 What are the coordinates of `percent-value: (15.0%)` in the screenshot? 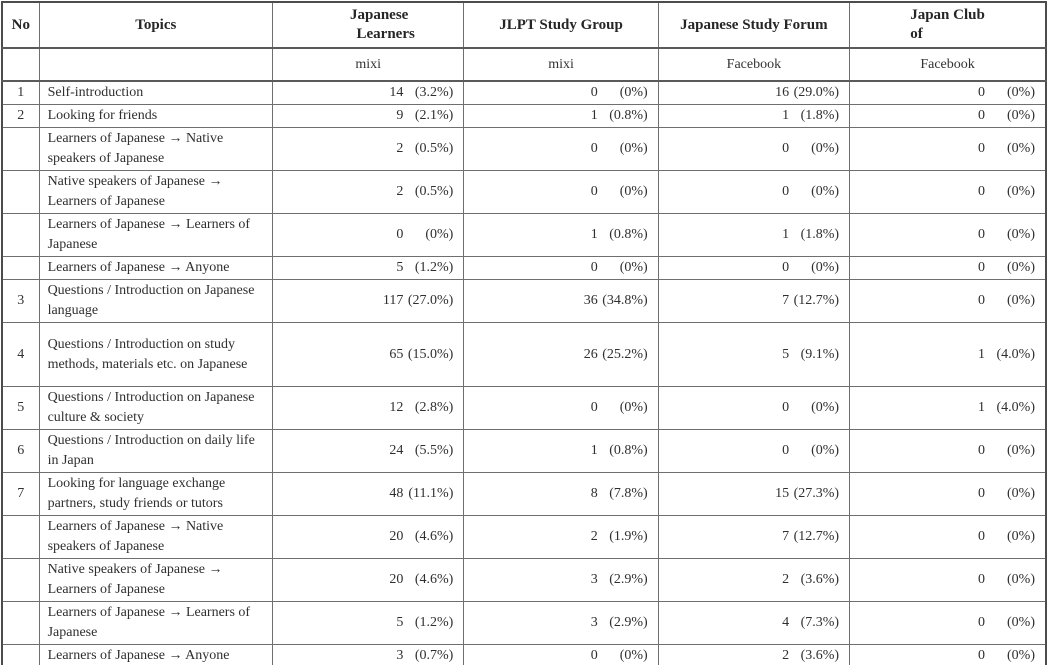 It's located at (430, 354).